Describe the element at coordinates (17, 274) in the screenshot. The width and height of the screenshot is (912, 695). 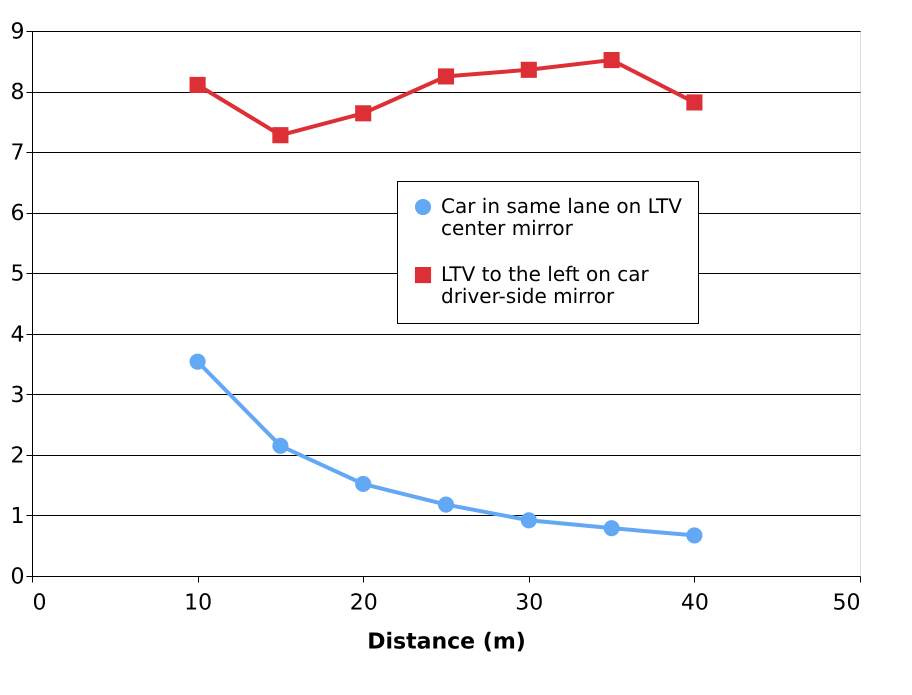
I see `y-tick-label: 5` at that location.